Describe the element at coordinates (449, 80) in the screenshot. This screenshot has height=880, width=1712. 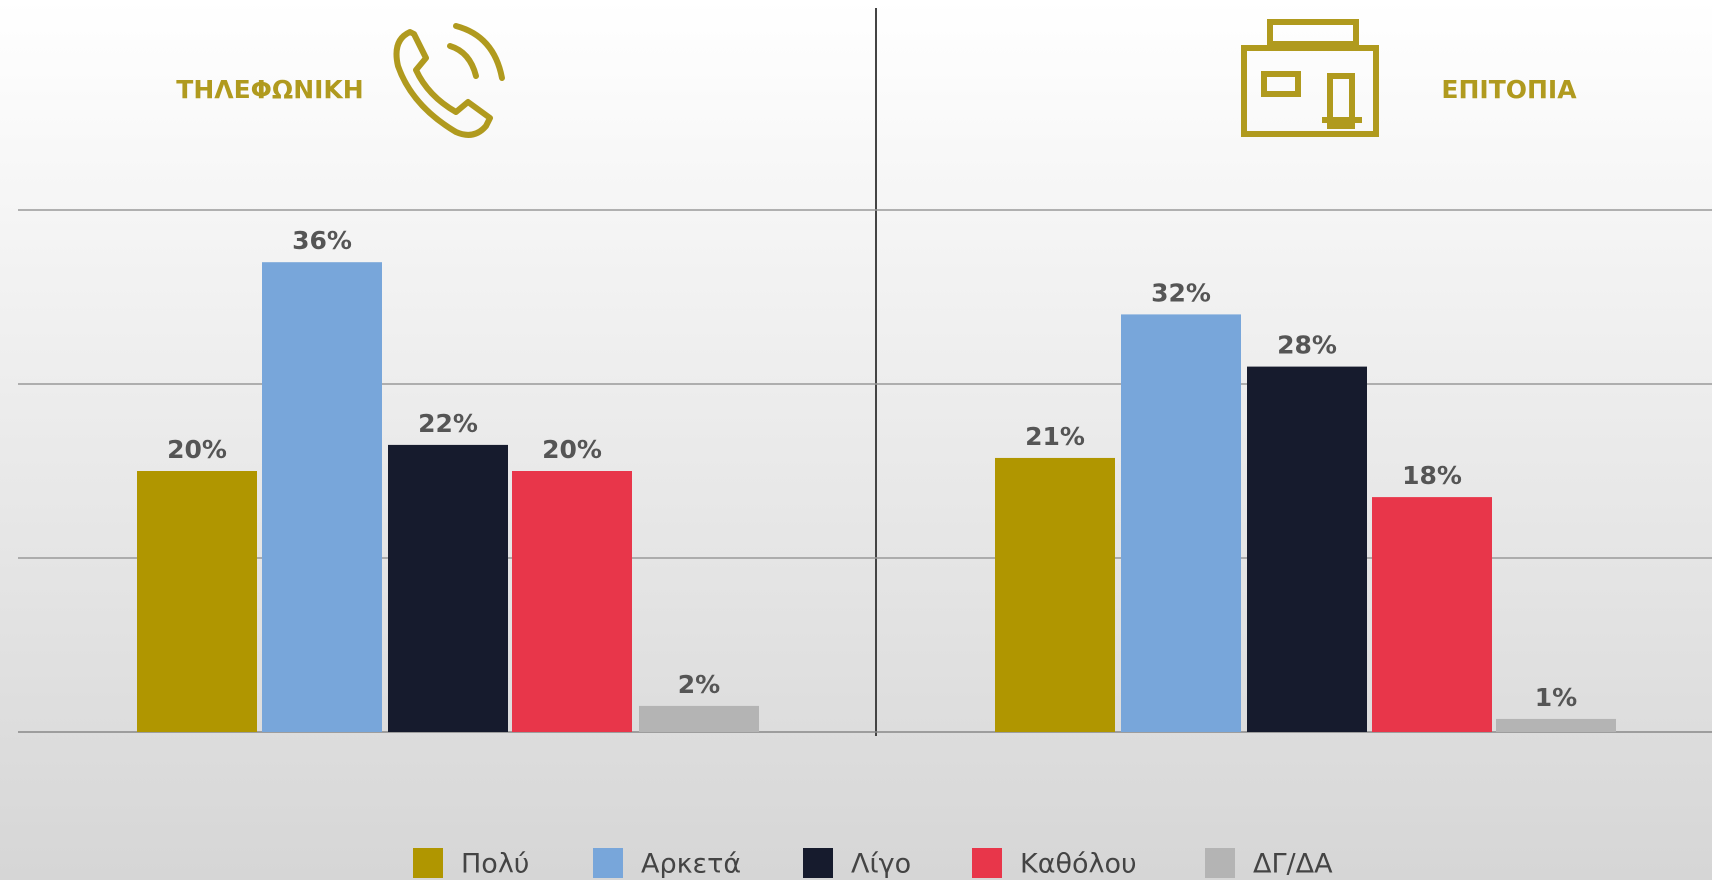
I see `phone-icon` at that location.